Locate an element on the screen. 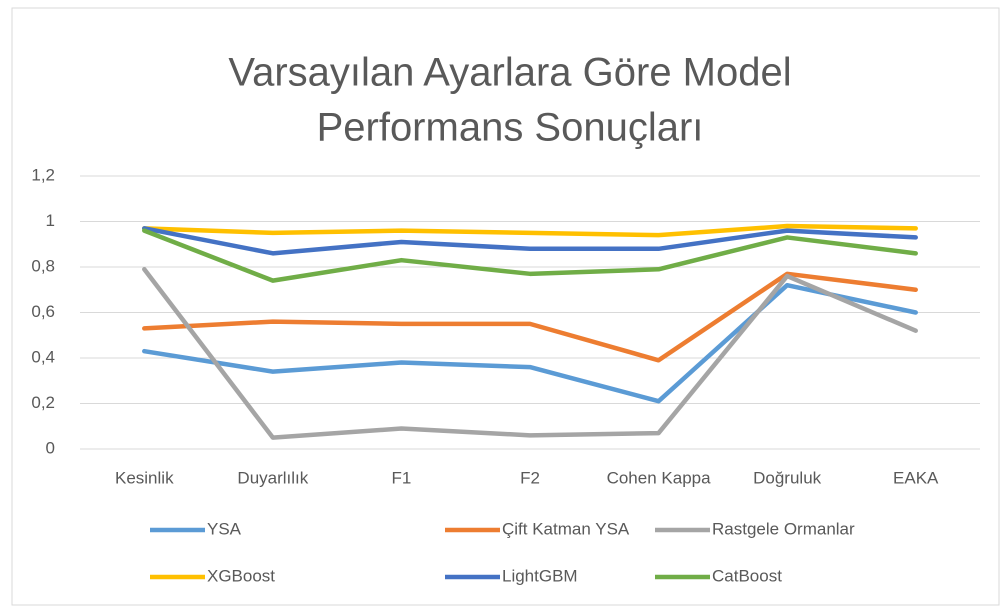  y-tick-label: 0,4 is located at coordinates (43, 356).